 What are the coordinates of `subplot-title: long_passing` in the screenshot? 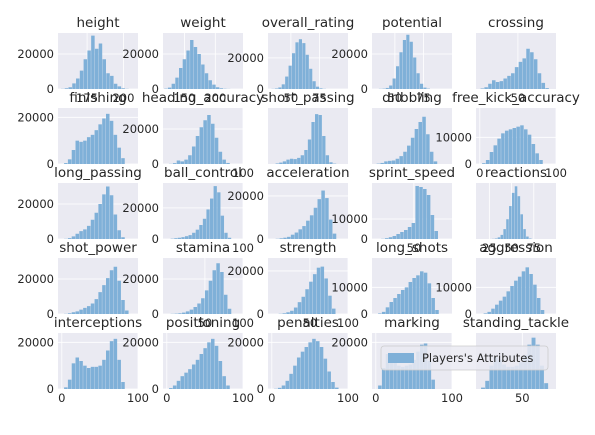 It's located at (98, 173).